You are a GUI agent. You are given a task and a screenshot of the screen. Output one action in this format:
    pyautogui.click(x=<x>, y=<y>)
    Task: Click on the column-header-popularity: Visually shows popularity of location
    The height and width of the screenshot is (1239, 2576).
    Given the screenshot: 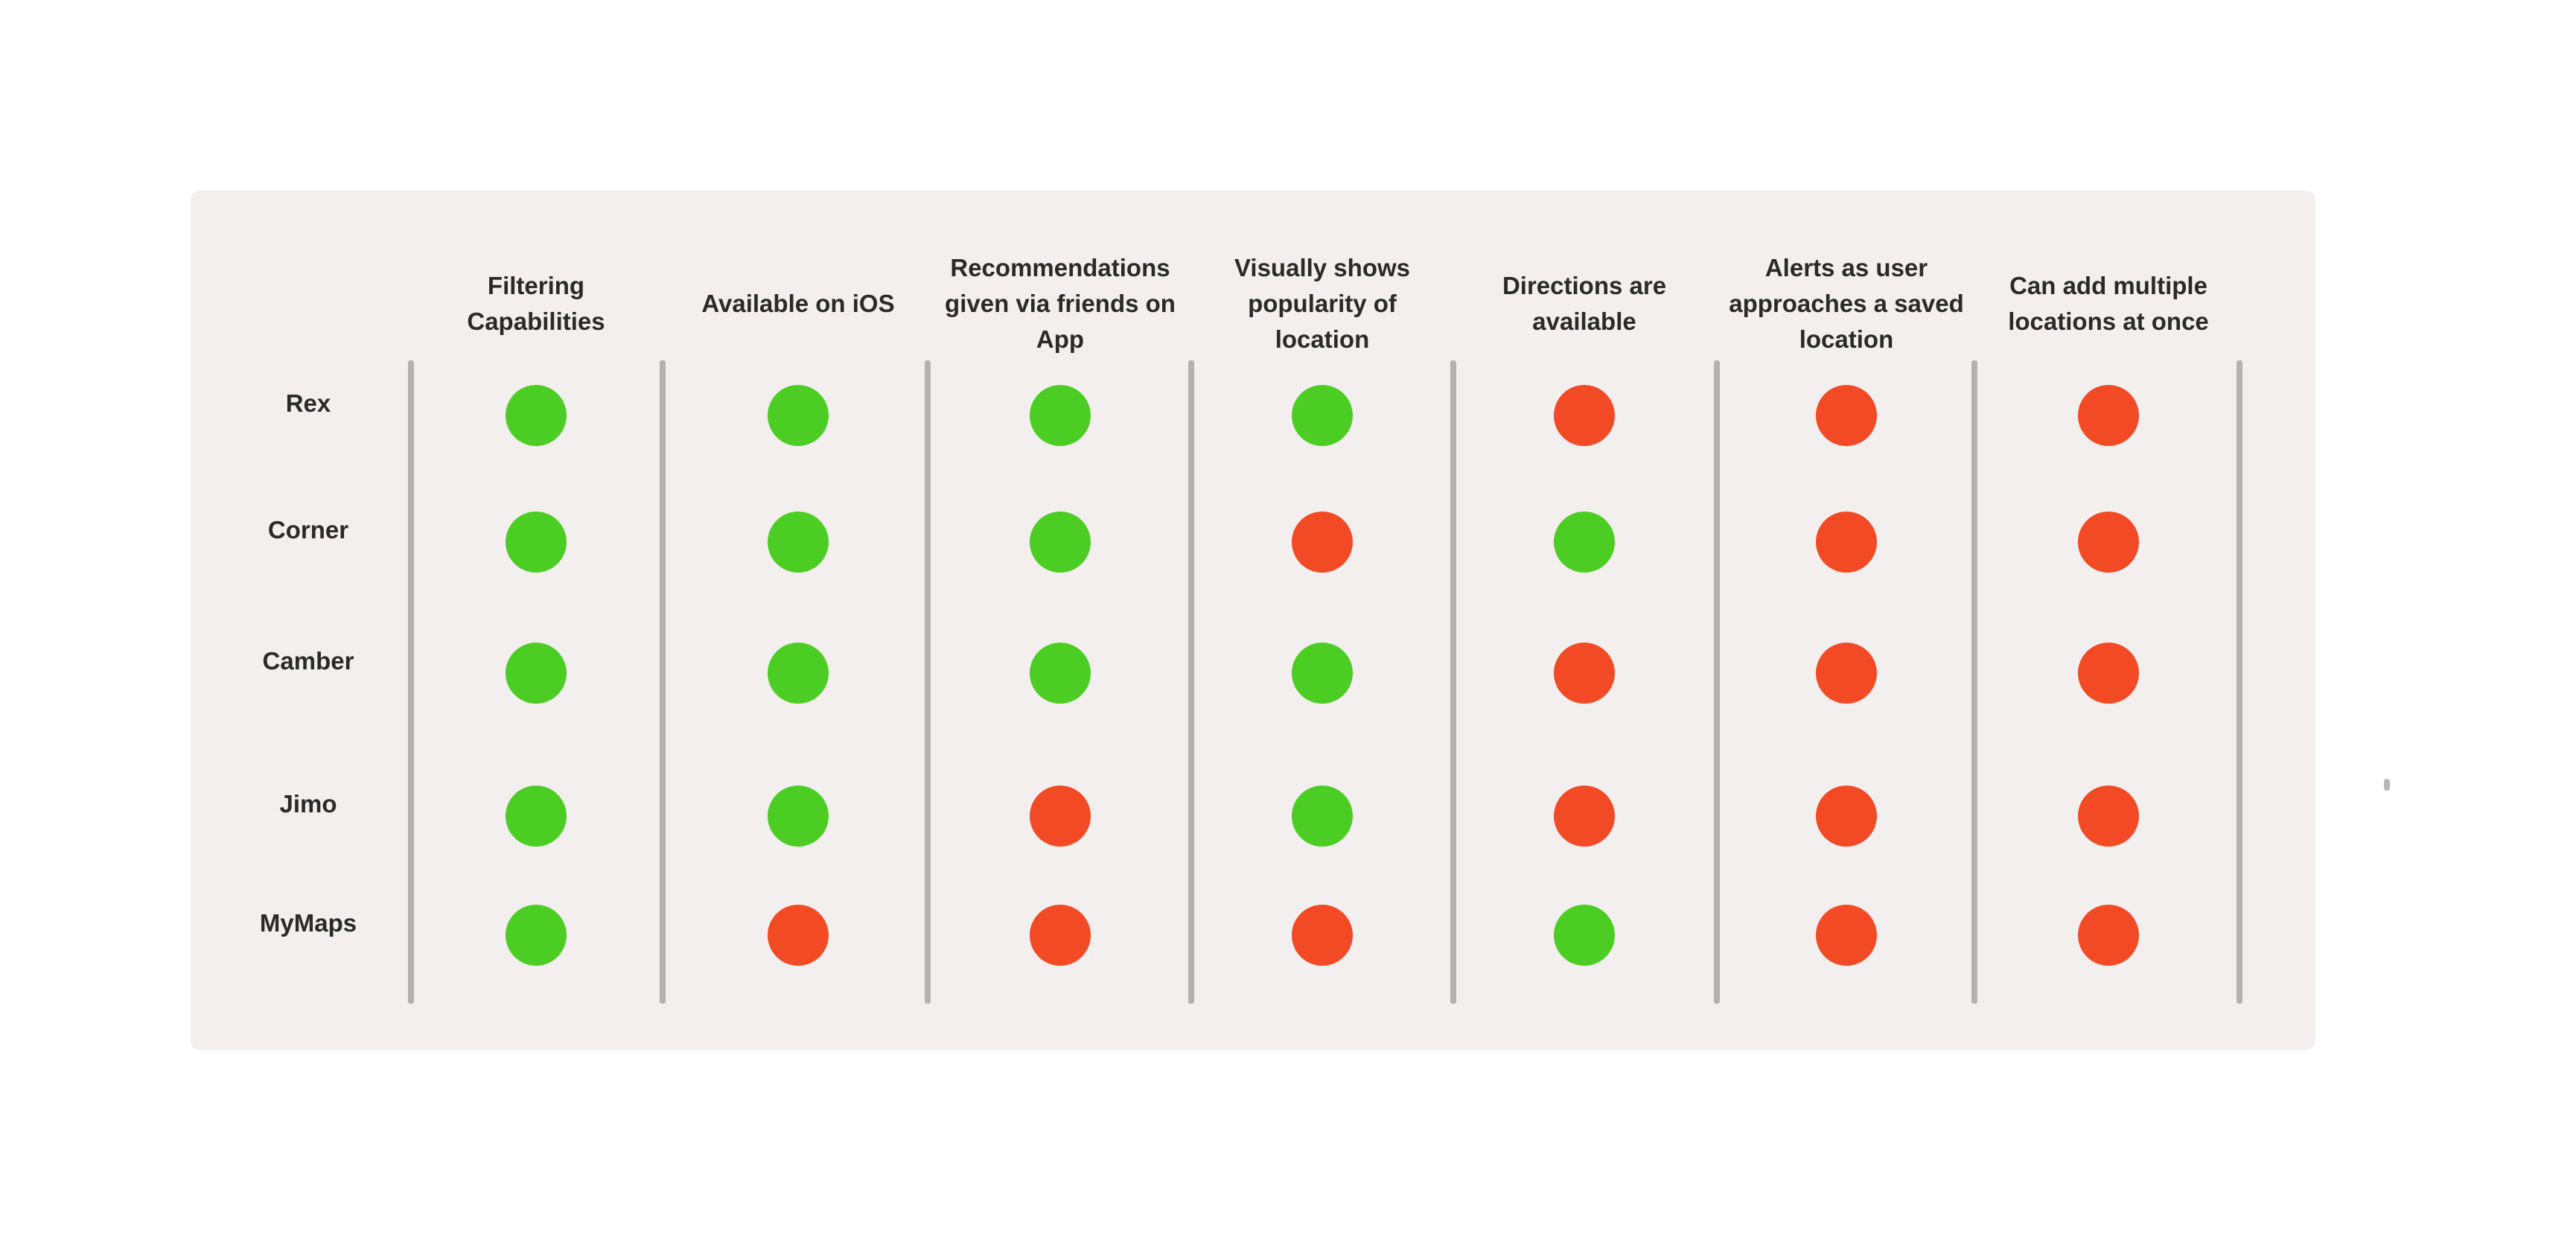 What is the action you would take?
    pyautogui.click(x=1322, y=303)
    